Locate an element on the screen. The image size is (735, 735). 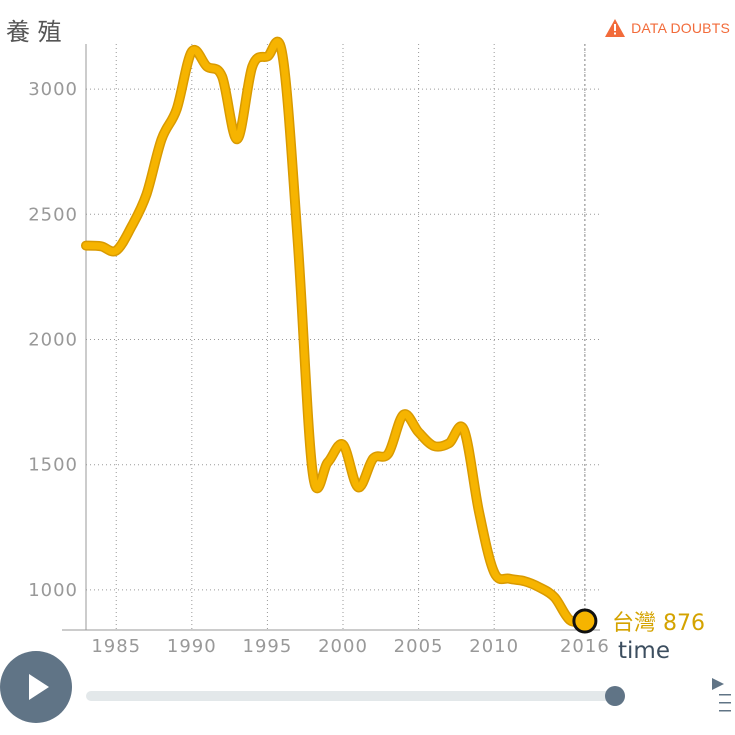
x-tick-label: 1995 is located at coordinates (268, 646).